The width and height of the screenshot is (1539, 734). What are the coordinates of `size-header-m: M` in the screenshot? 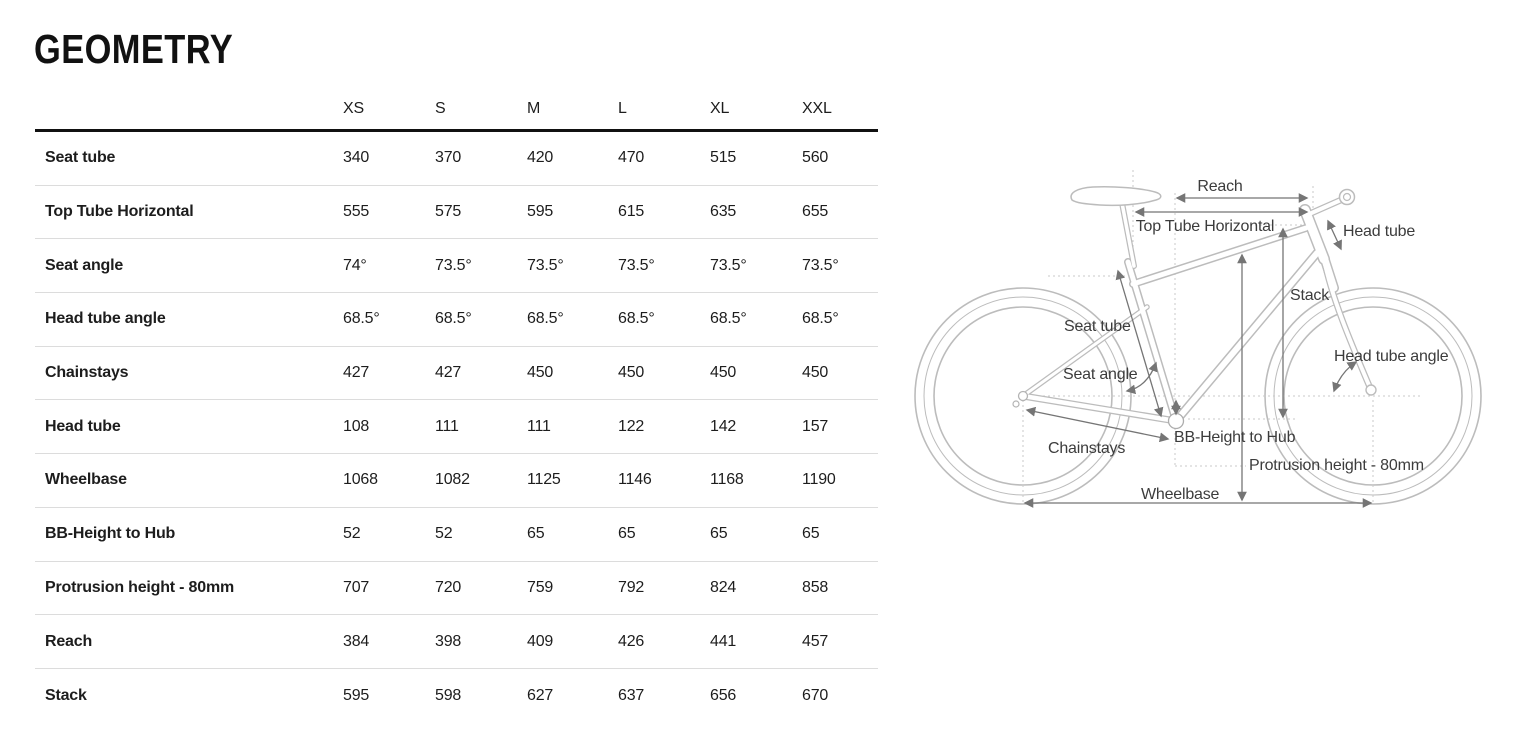 It's located at (534, 108).